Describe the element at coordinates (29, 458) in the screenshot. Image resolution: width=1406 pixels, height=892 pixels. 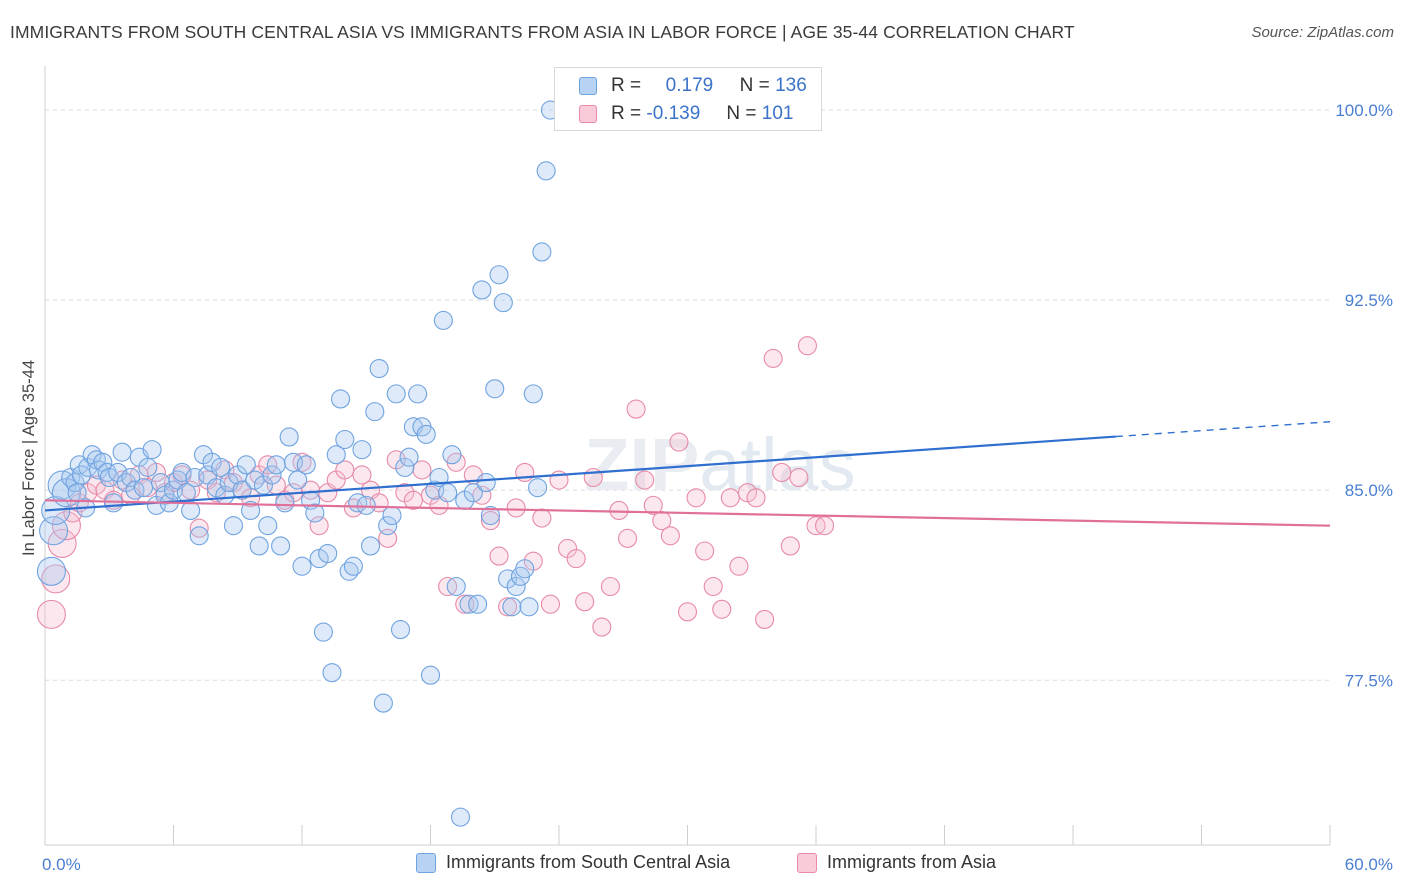
I see `y-axis-label: In Labor Force | Age 35-44` at that location.